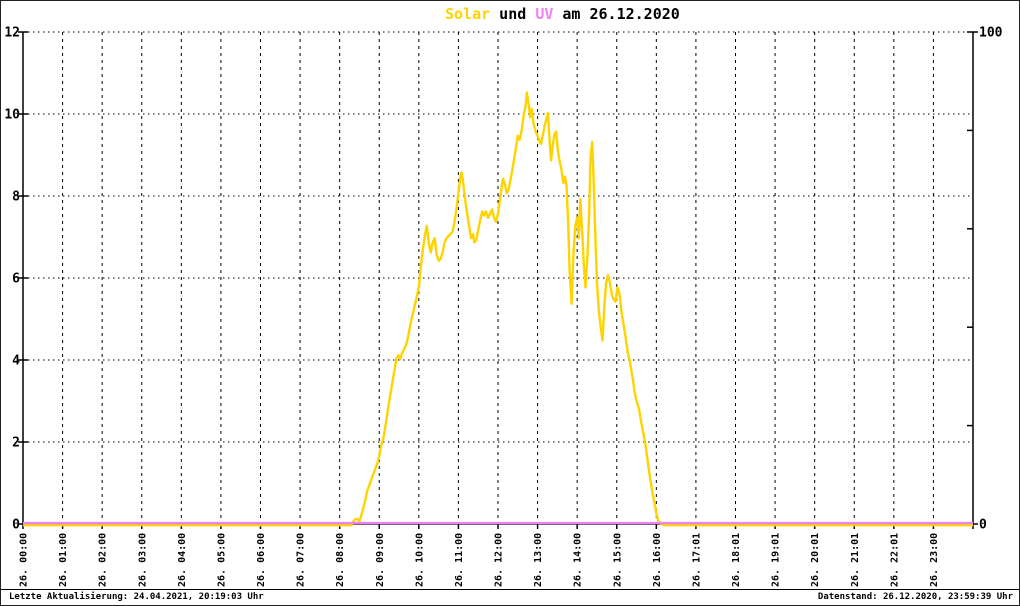  What do you see at coordinates (815, 560) in the screenshot?
I see `x-axis-label: 26. 20:01` at bounding box center [815, 560].